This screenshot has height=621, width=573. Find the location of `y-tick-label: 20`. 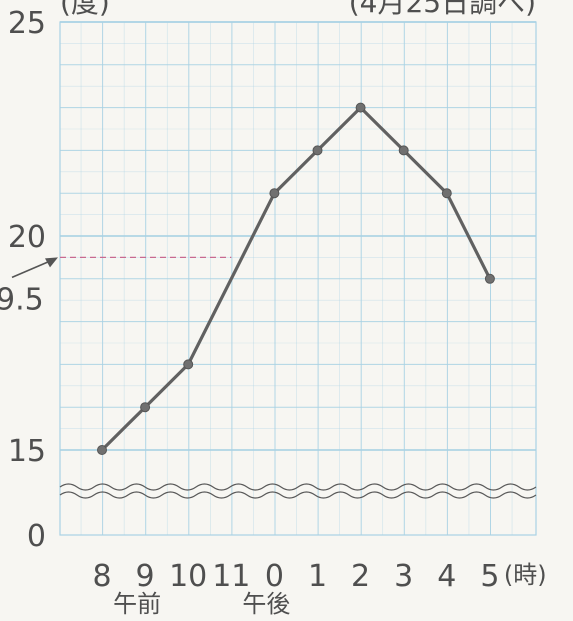

y-tick-label: 20 is located at coordinates (27, 237).